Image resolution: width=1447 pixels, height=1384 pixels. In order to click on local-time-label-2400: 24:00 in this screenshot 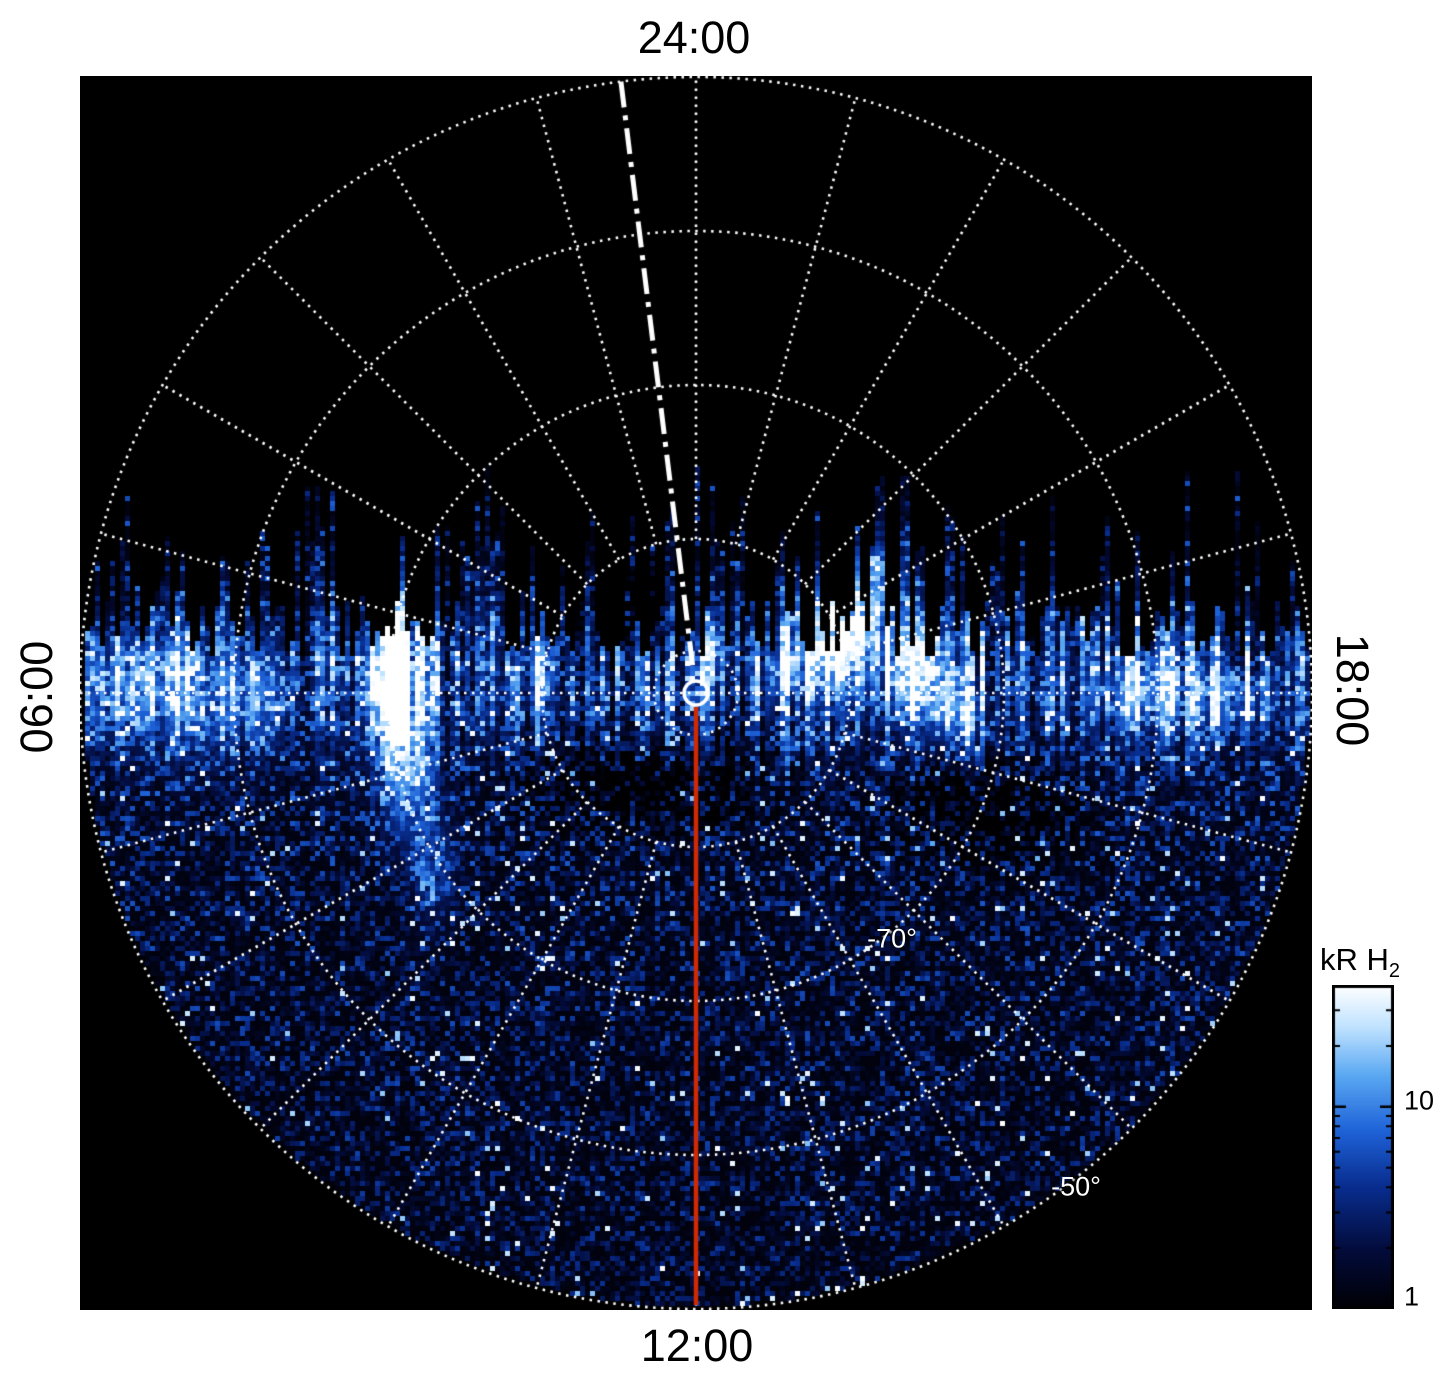, I will do `click(694, 37)`.